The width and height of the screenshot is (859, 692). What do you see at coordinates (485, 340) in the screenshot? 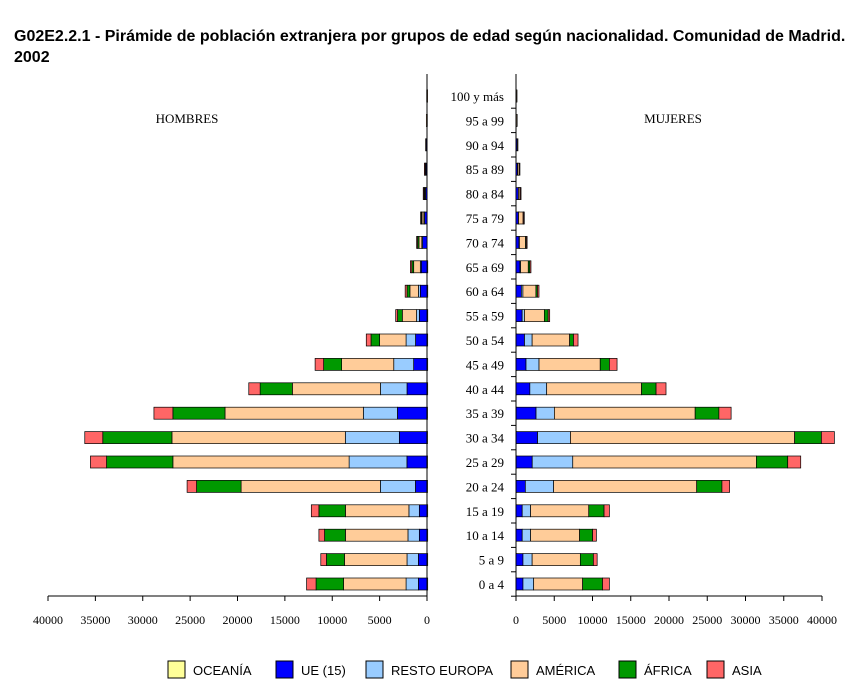
I see `age-group-label: 50 a 54` at bounding box center [485, 340].